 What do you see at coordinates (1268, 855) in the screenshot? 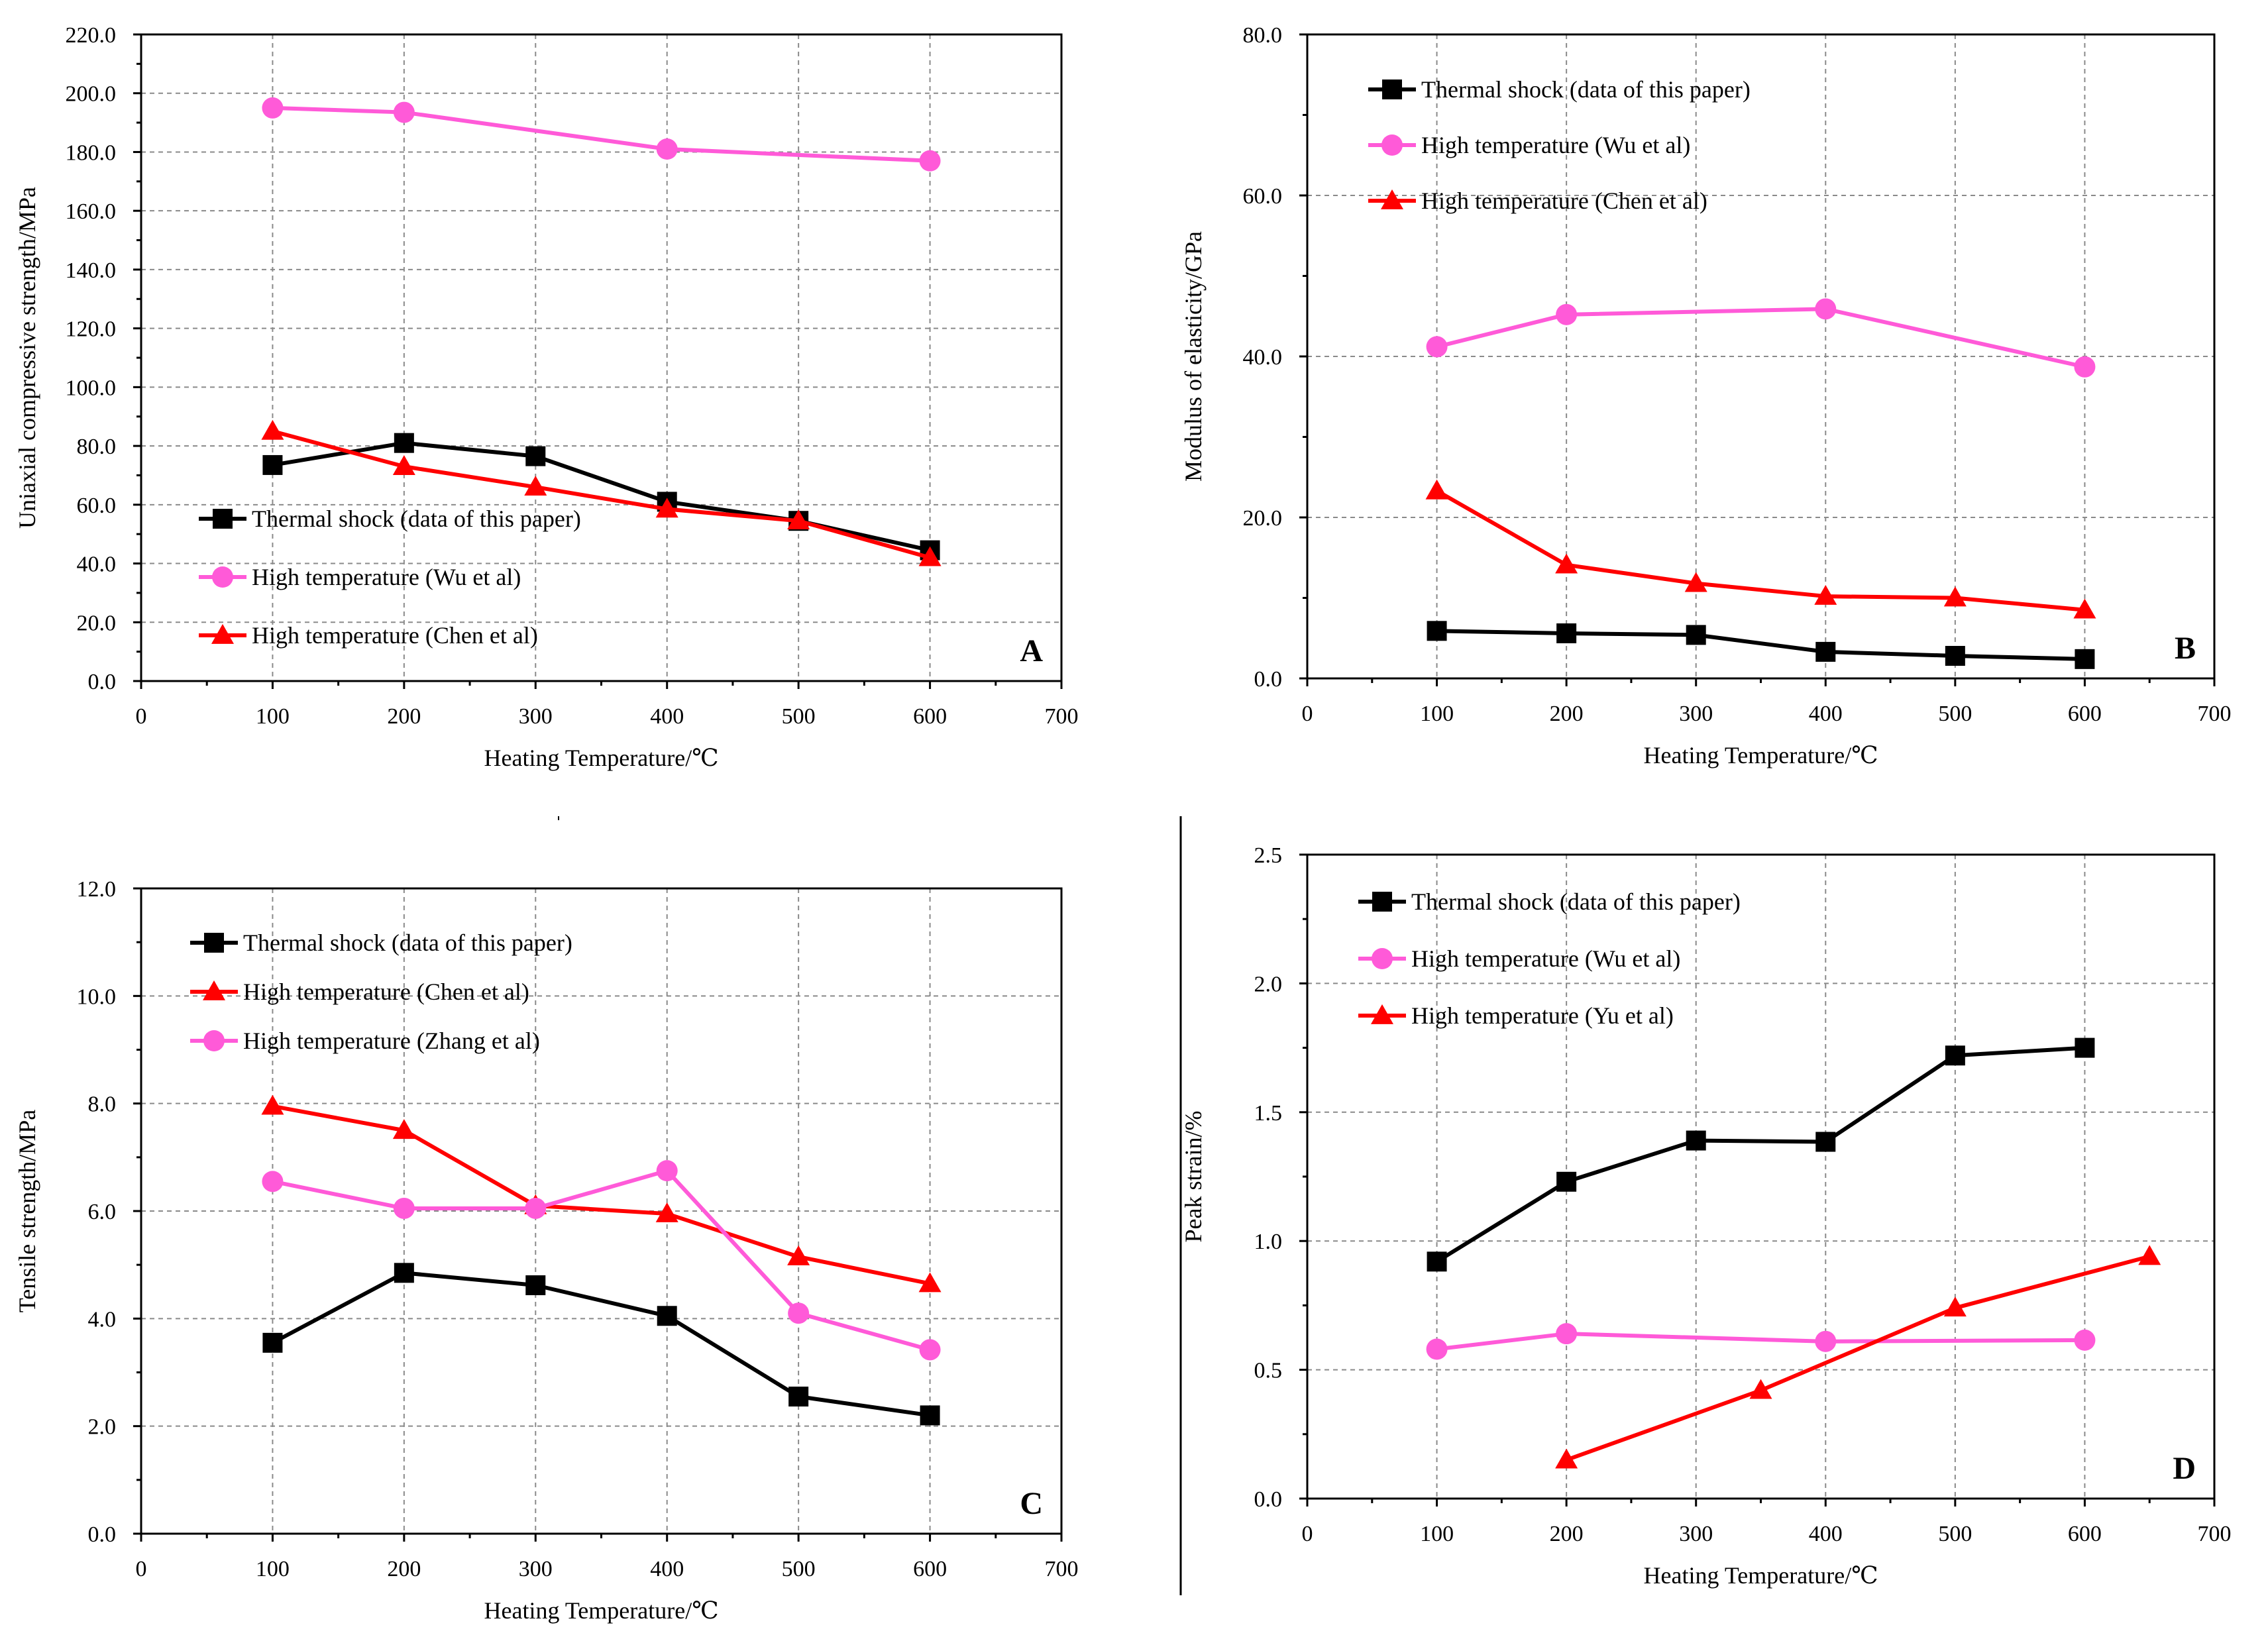
I see `y-tick-label: 2.5` at bounding box center [1268, 855].